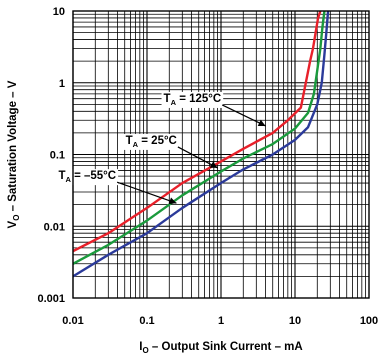 The width and height of the screenshot is (380, 360). I want to click on series-label: TA = 125°C, so click(193, 100).